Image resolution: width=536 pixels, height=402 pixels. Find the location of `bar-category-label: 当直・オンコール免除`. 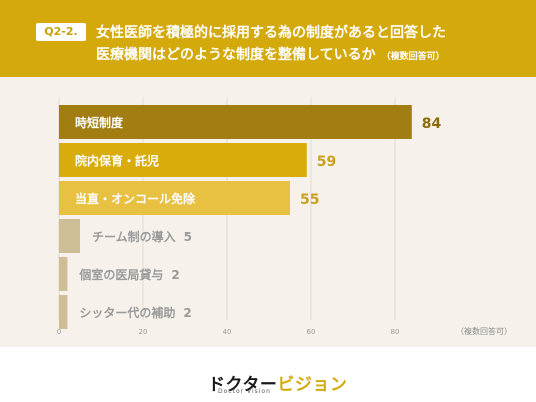

bar-category-label: 当直・オンコール免除 is located at coordinates (135, 198).